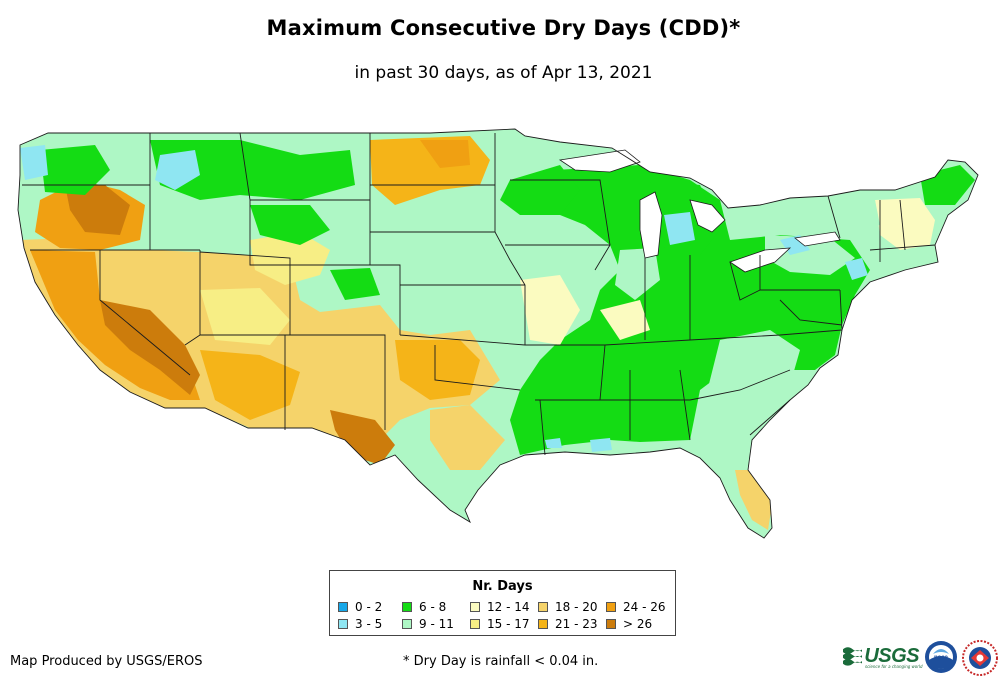 This screenshot has height=691, width=1007. Describe the element at coordinates (369, 607) in the screenshot. I see `legend-label: 0 - 2` at that location.